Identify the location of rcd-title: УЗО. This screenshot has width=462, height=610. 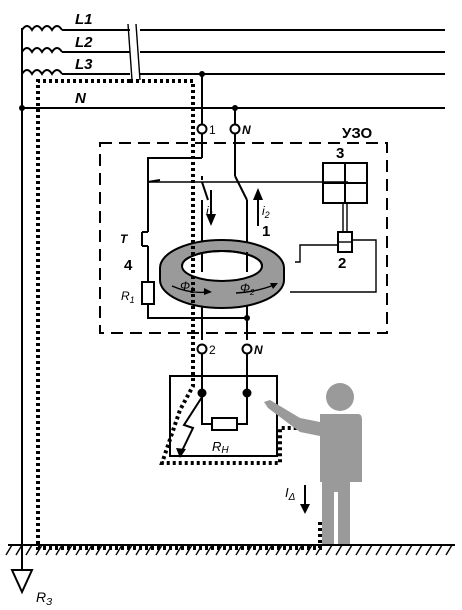
(357, 133).